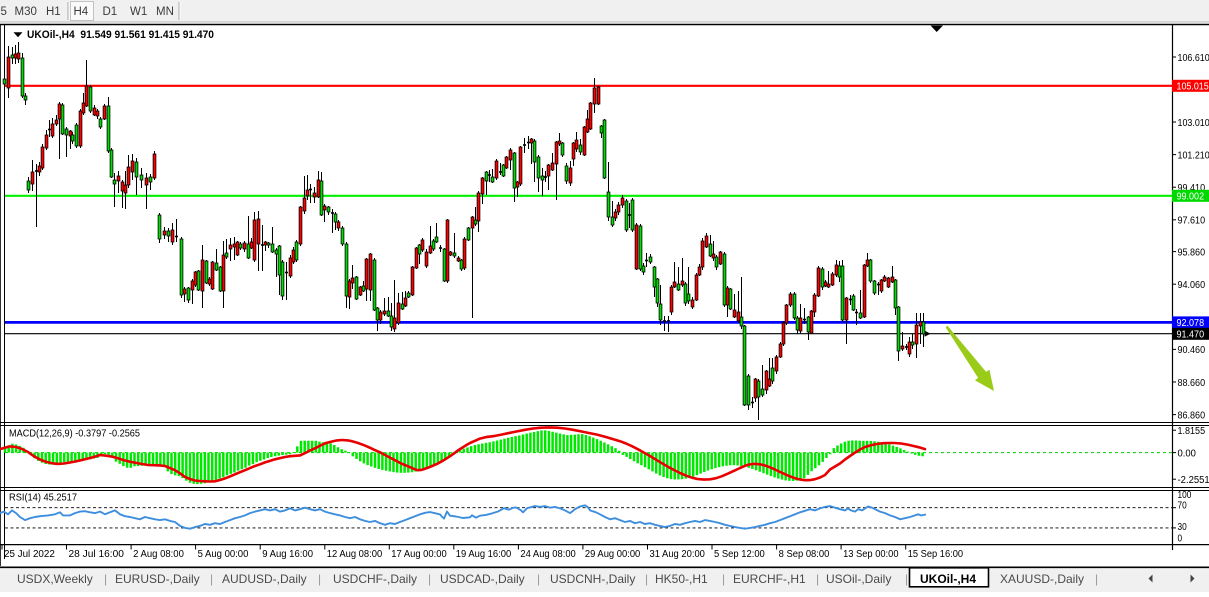 This screenshot has width=1209, height=597. I want to click on svg-text: M30, so click(26, 12).